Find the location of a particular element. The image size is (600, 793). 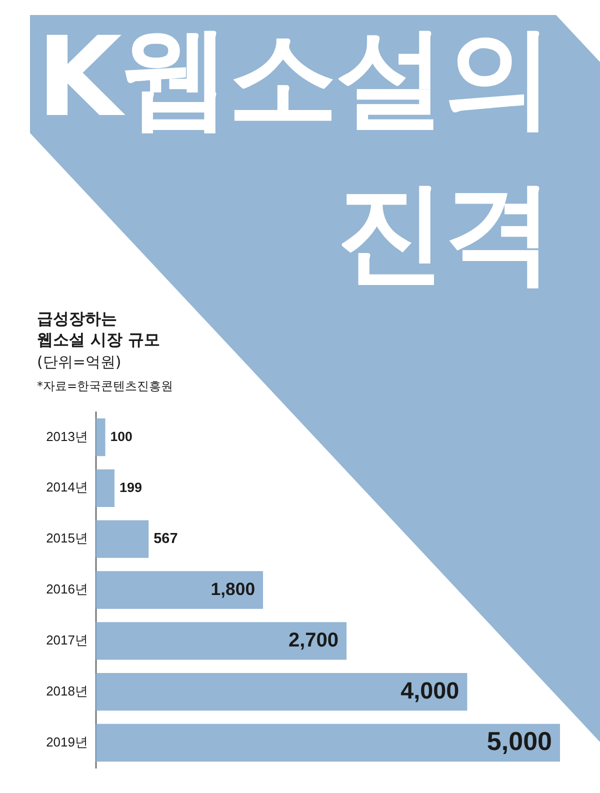

data-label: 1,800 is located at coordinates (233, 588).